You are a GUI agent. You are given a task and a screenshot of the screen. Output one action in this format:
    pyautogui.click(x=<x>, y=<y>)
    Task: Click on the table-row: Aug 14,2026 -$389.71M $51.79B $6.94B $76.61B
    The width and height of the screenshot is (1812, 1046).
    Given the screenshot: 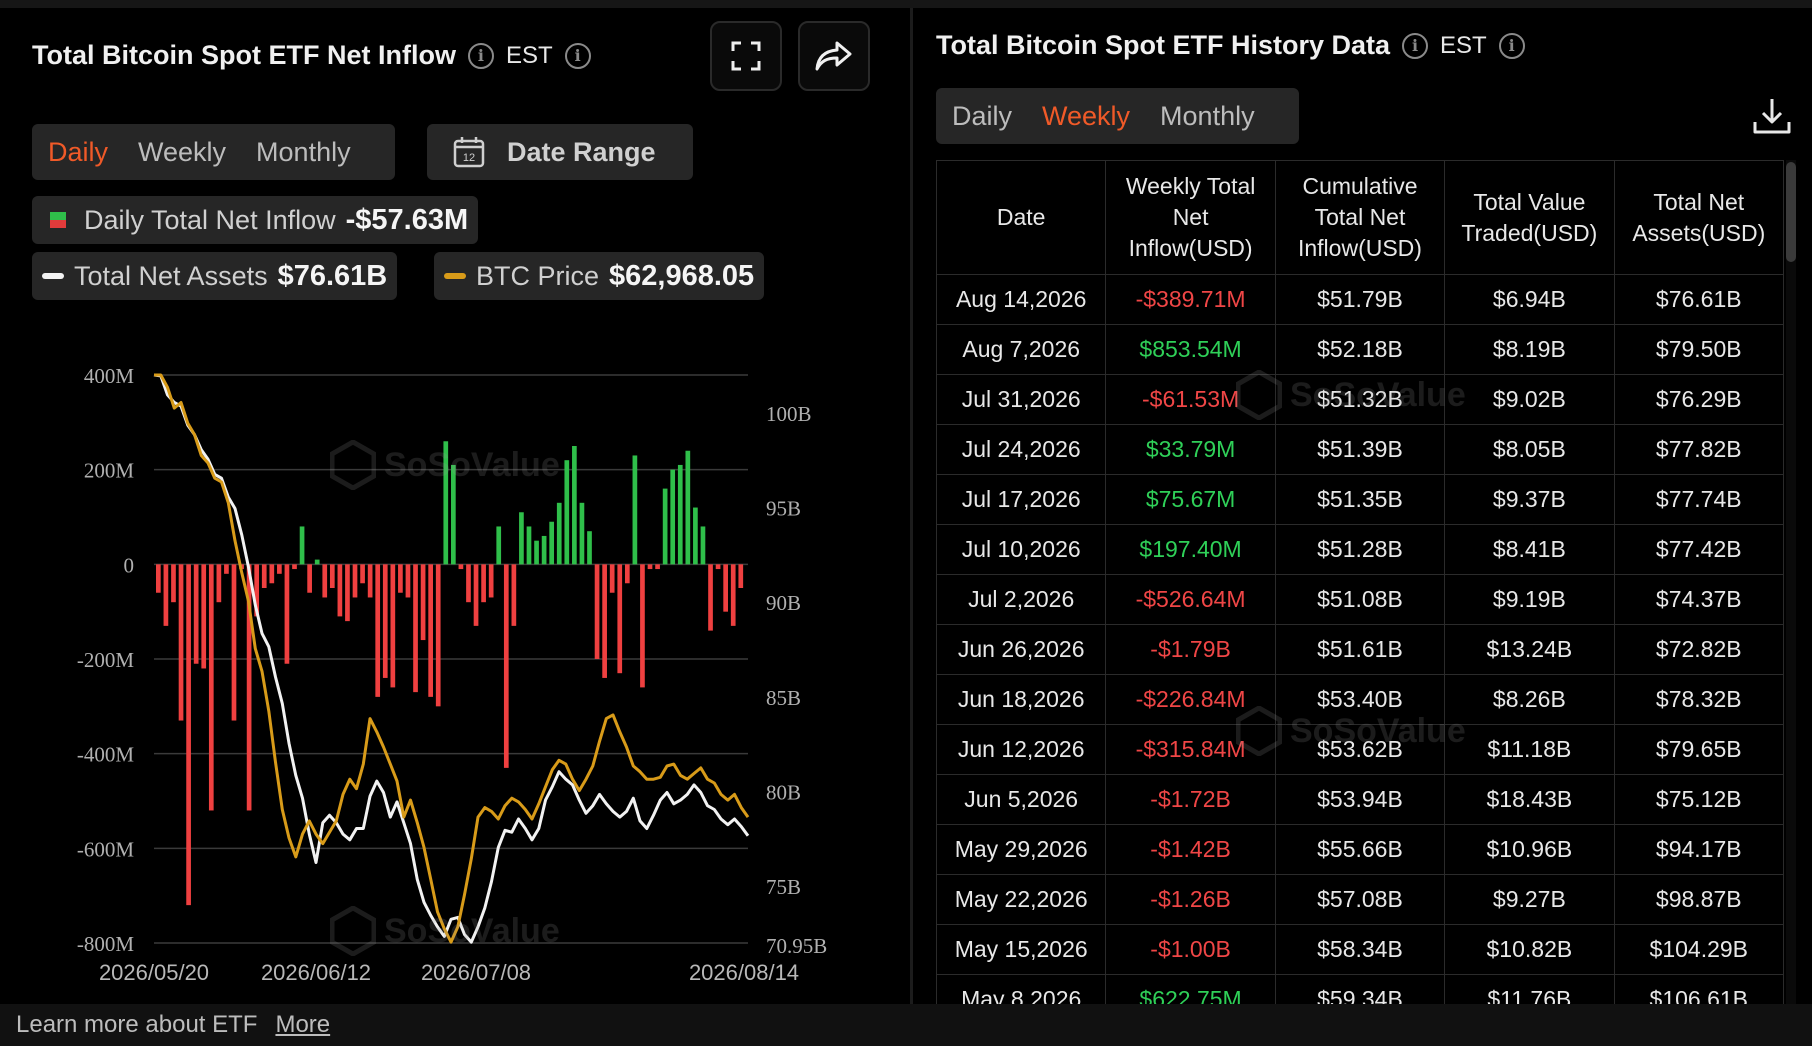 What is the action you would take?
    pyautogui.click(x=1360, y=299)
    